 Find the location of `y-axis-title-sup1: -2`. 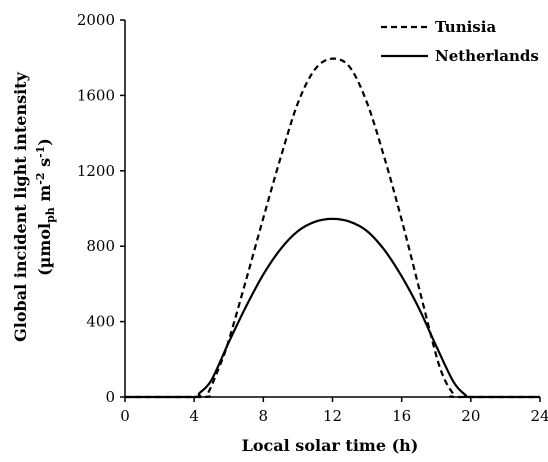

y-axis-title-sup1: -2 is located at coordinates (40, 178).